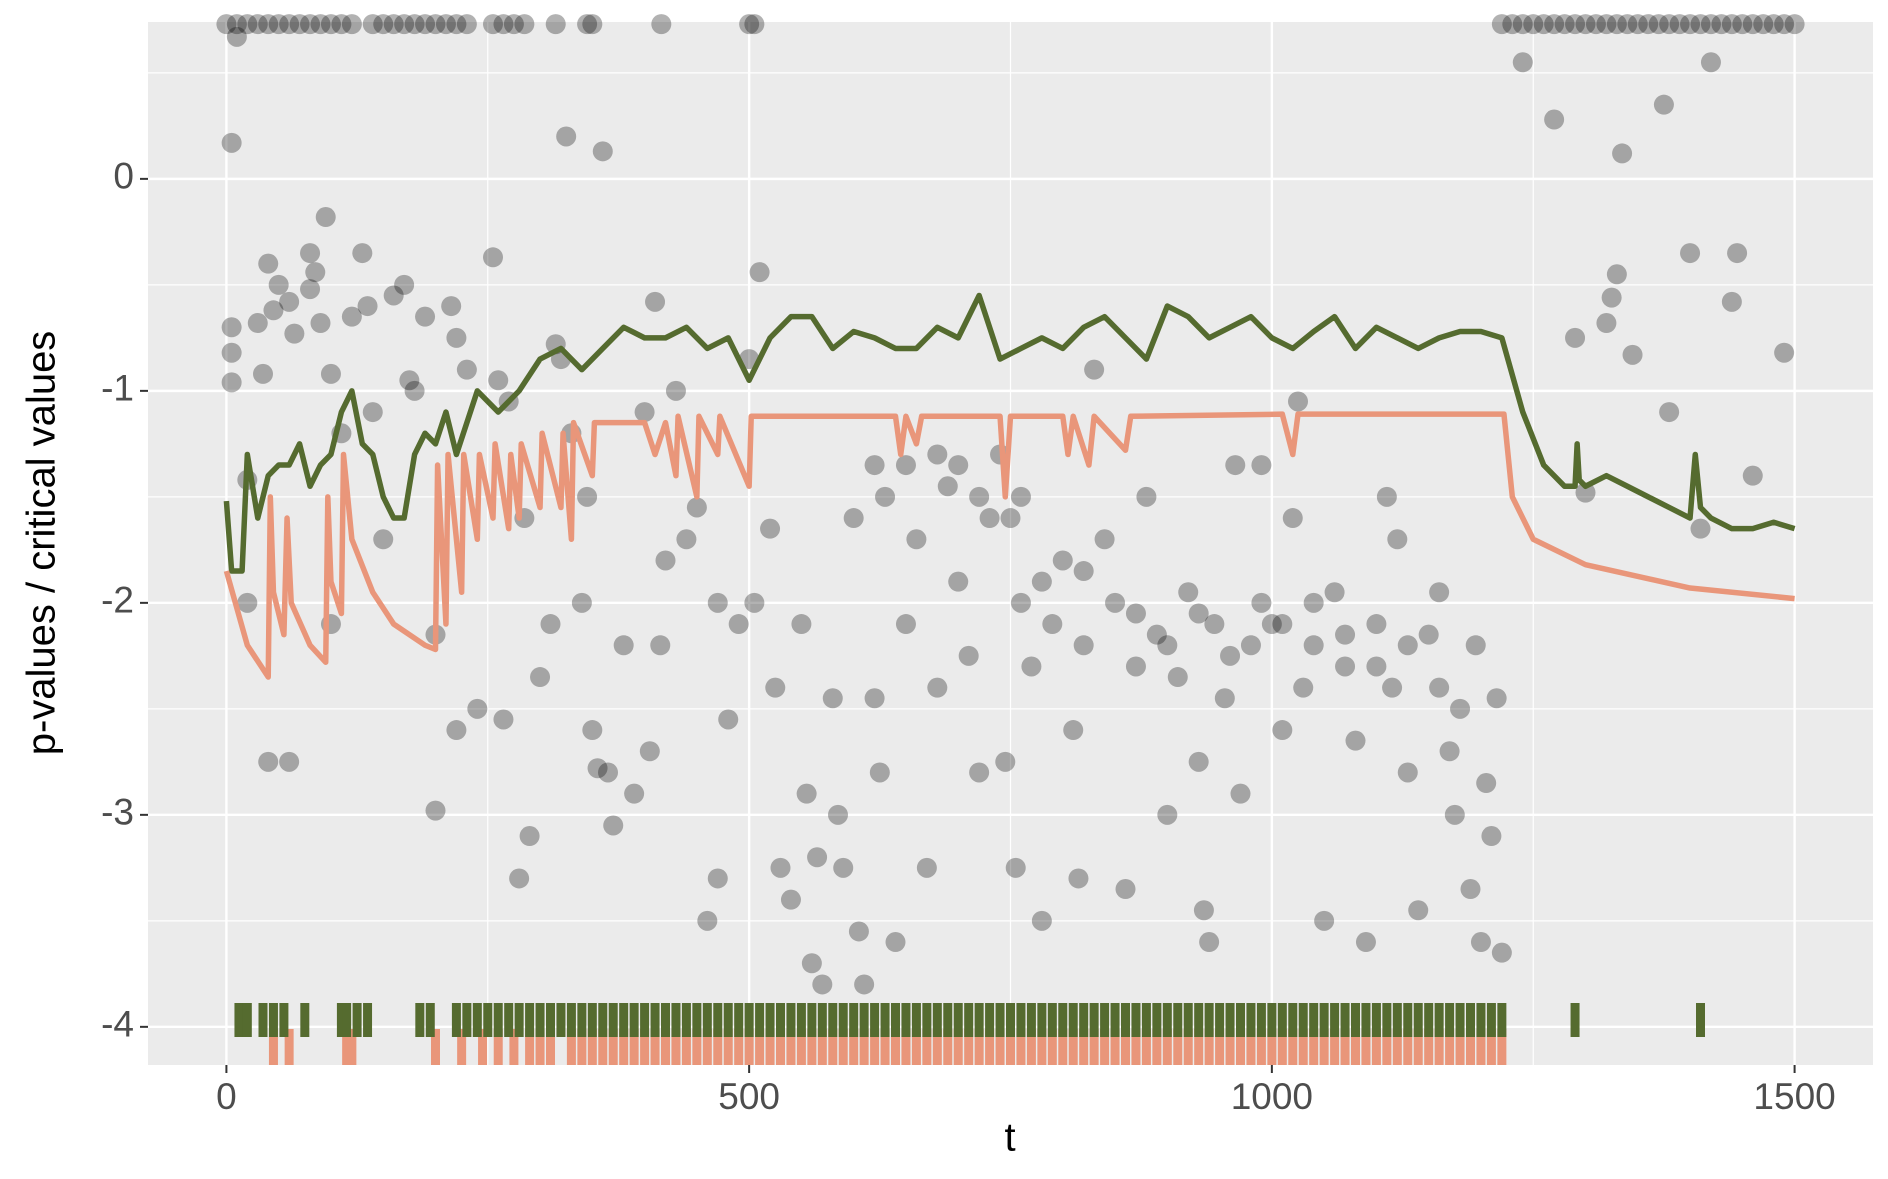 This screenshot has width=1888, height=1179. What do you see at coordinates (42, 543) in the screenshot?
I see `y-axis-title: p-values / critical values` at bounding box center [42, 543].